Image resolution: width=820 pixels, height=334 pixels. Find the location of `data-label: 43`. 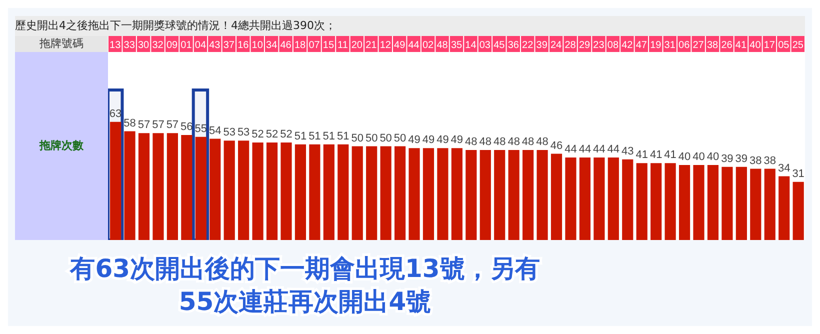

data-label: 43 is located at coordinates (628, 151).